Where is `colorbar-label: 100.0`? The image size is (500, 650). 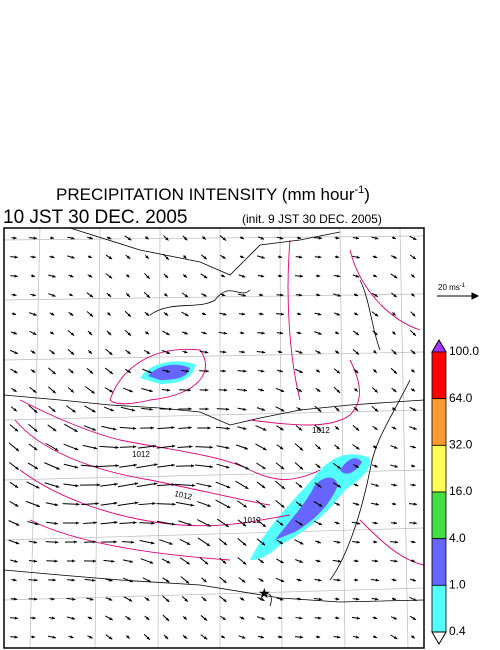
colorbar-label: 100.0 is located at coordinates (464, 351).